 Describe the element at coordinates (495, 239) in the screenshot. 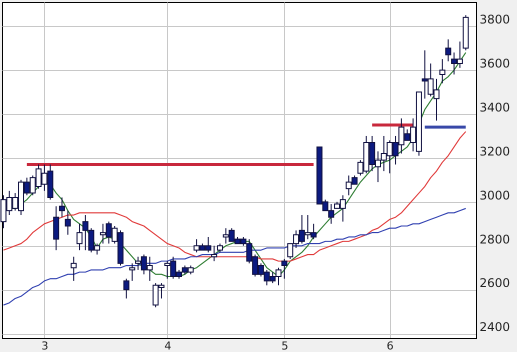

I see `y-tick-label: 2800` at that location.